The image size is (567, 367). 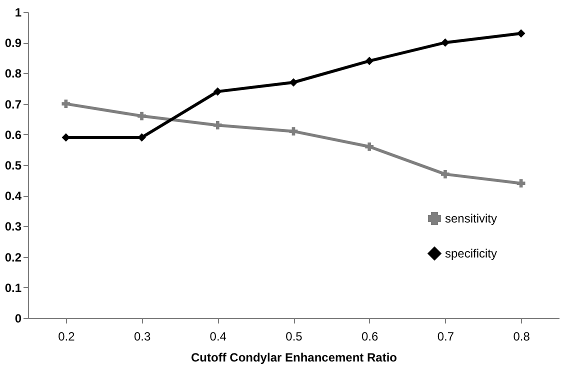 I want to click on y-tick-label: 1, so click(x=18, y=13).